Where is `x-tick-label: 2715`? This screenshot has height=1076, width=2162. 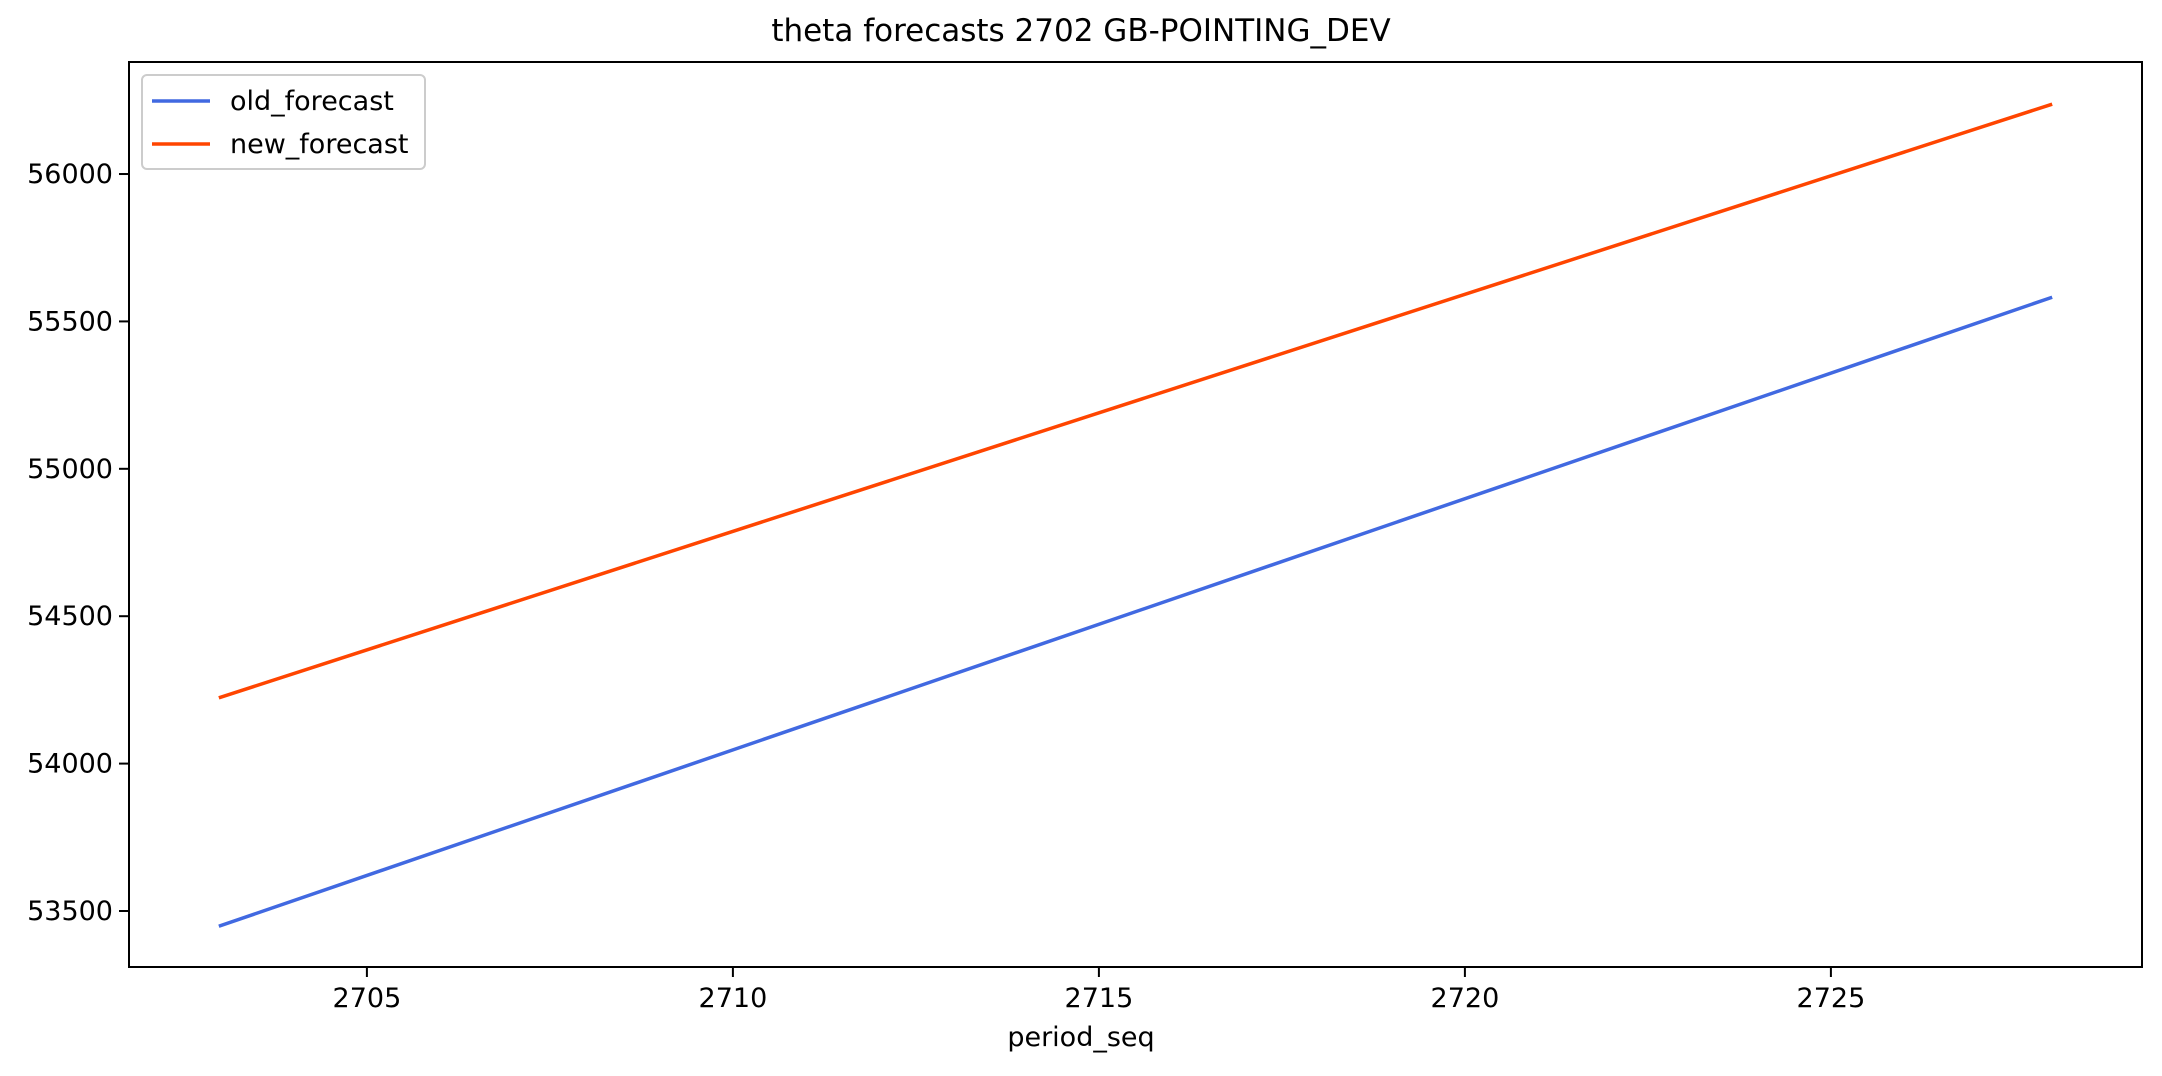 x-tick-label: 2715 is located at coordinates (1099, 998).